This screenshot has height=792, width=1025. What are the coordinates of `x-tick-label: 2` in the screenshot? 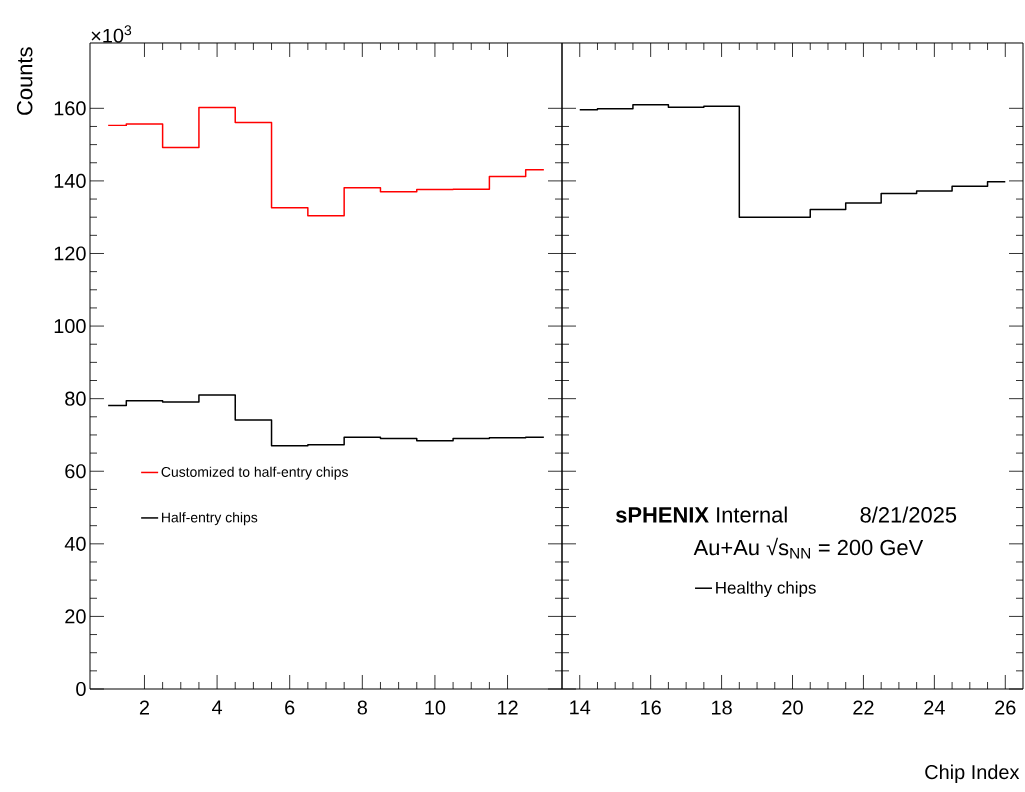 It's located at (144, 707).